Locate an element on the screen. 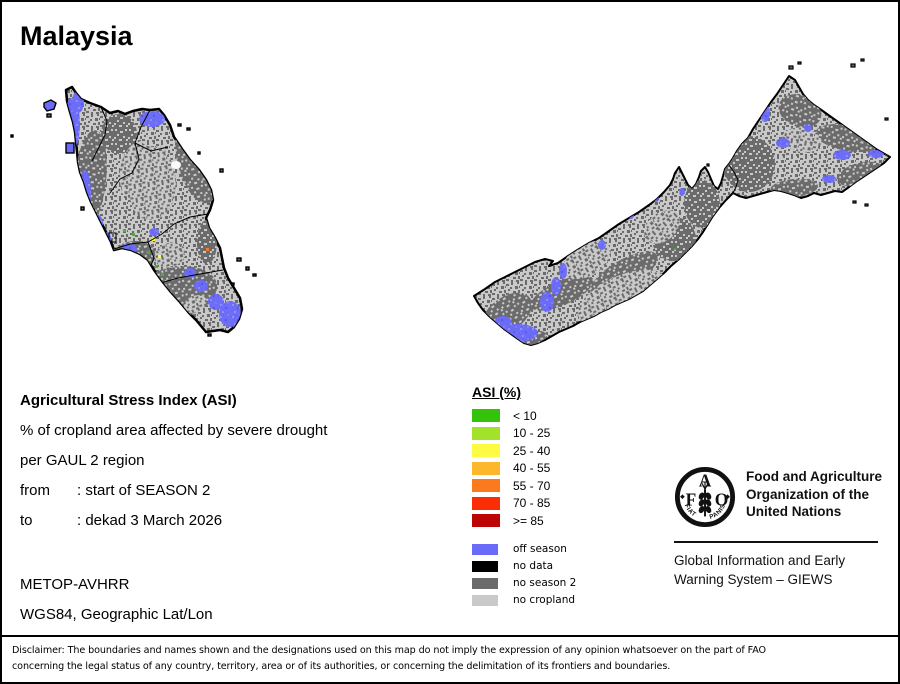  legend-item: no cropland is located at coordinates (524, 600).